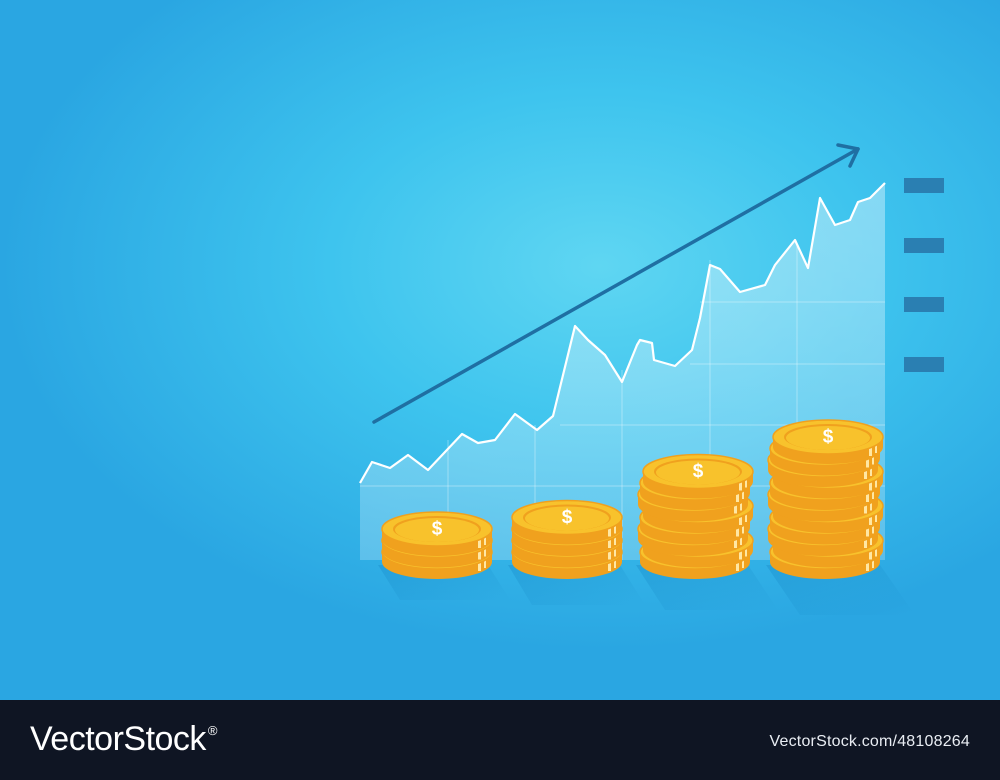 The image size is (1000, 780). What do you see at coordinates (212, 730) in the screenshot?
I see `registered-mark: ®` at bounding box center [212, 730].